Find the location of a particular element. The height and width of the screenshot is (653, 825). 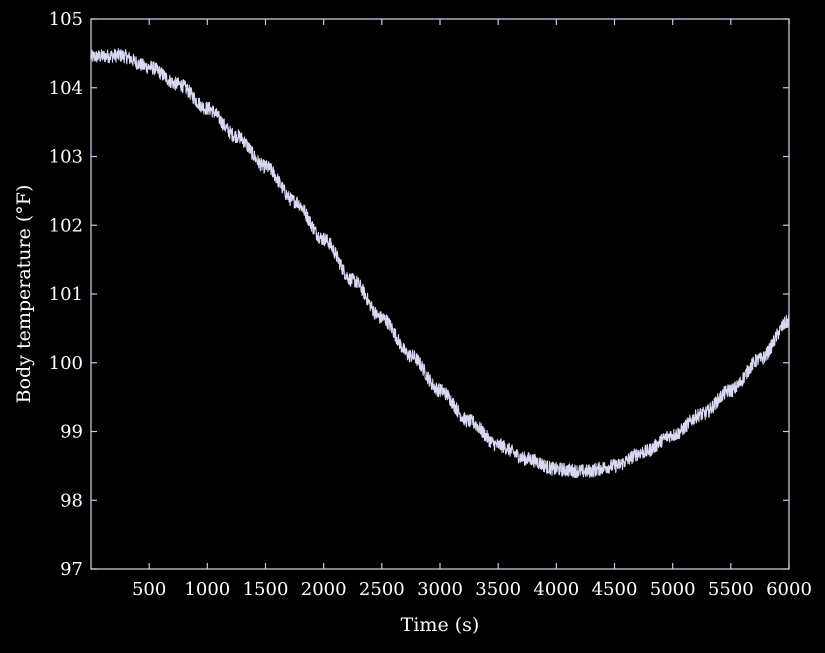

x-tick-label: 6000 is located at coordinates (789, 589).